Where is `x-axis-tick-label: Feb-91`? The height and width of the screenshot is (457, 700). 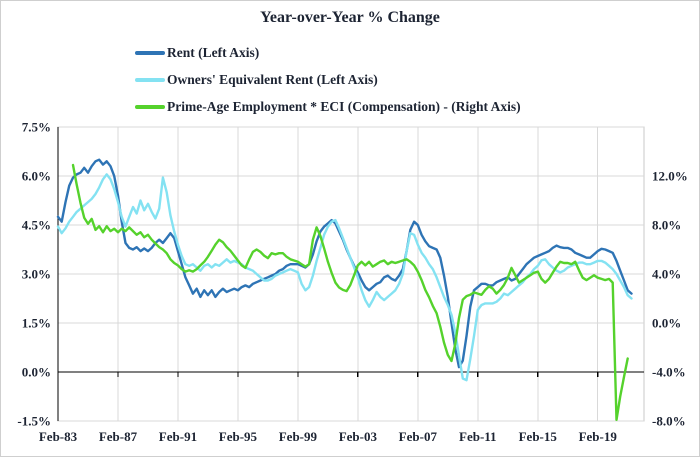 x-axis-tick-label: Feb-91 is located at coordinates (178, 436).